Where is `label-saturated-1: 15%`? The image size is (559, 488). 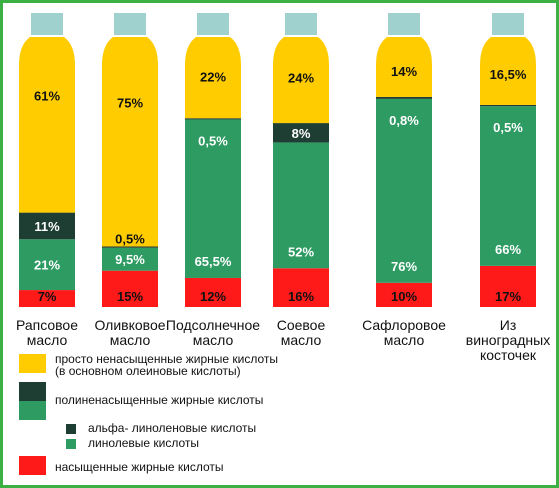
label-saturated-1: 15% is located at coordinates (130, 296).